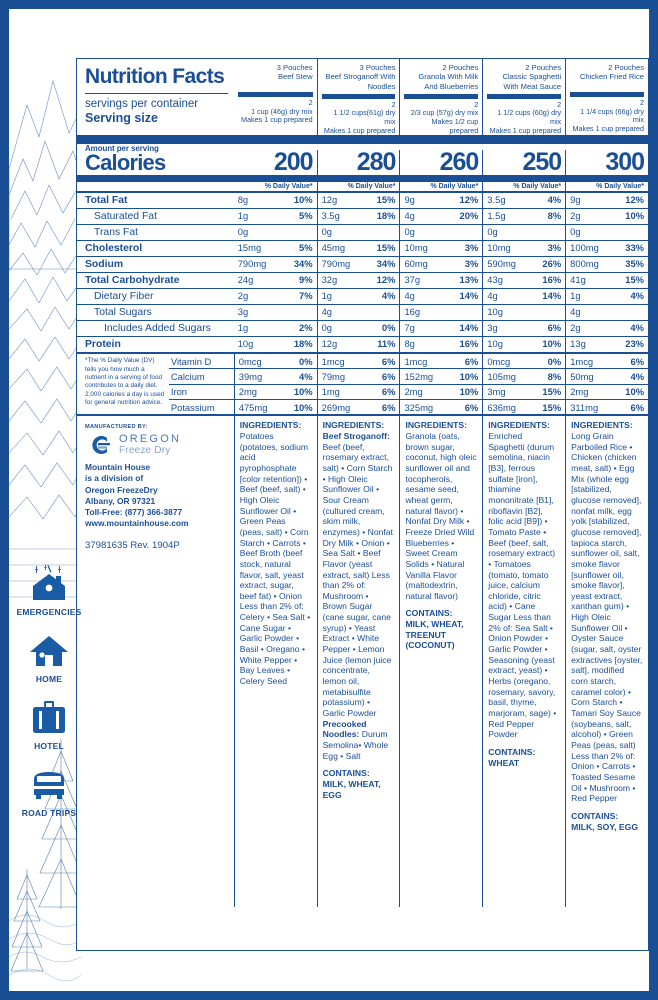 Image resolution: width=658 pixels, height=1000 pixels. Describe the element at coordinates (469, 200) in the screenshot. I see `nutrient-percent: 12%` at that location.